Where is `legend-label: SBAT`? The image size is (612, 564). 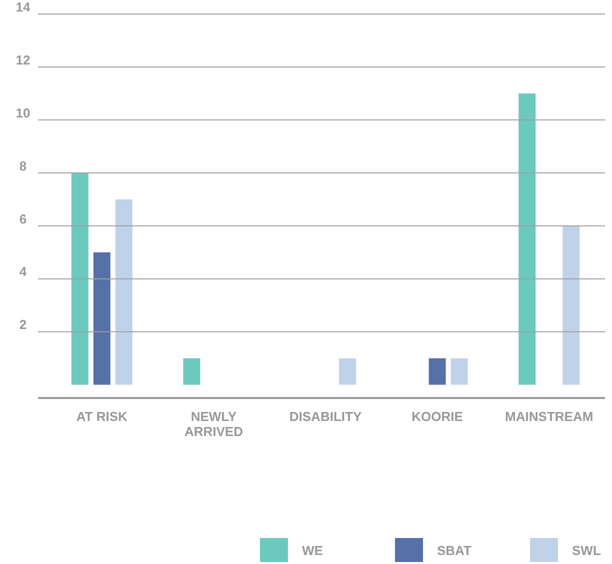
legend-label: SBAT is located at coordinates (454, 550).